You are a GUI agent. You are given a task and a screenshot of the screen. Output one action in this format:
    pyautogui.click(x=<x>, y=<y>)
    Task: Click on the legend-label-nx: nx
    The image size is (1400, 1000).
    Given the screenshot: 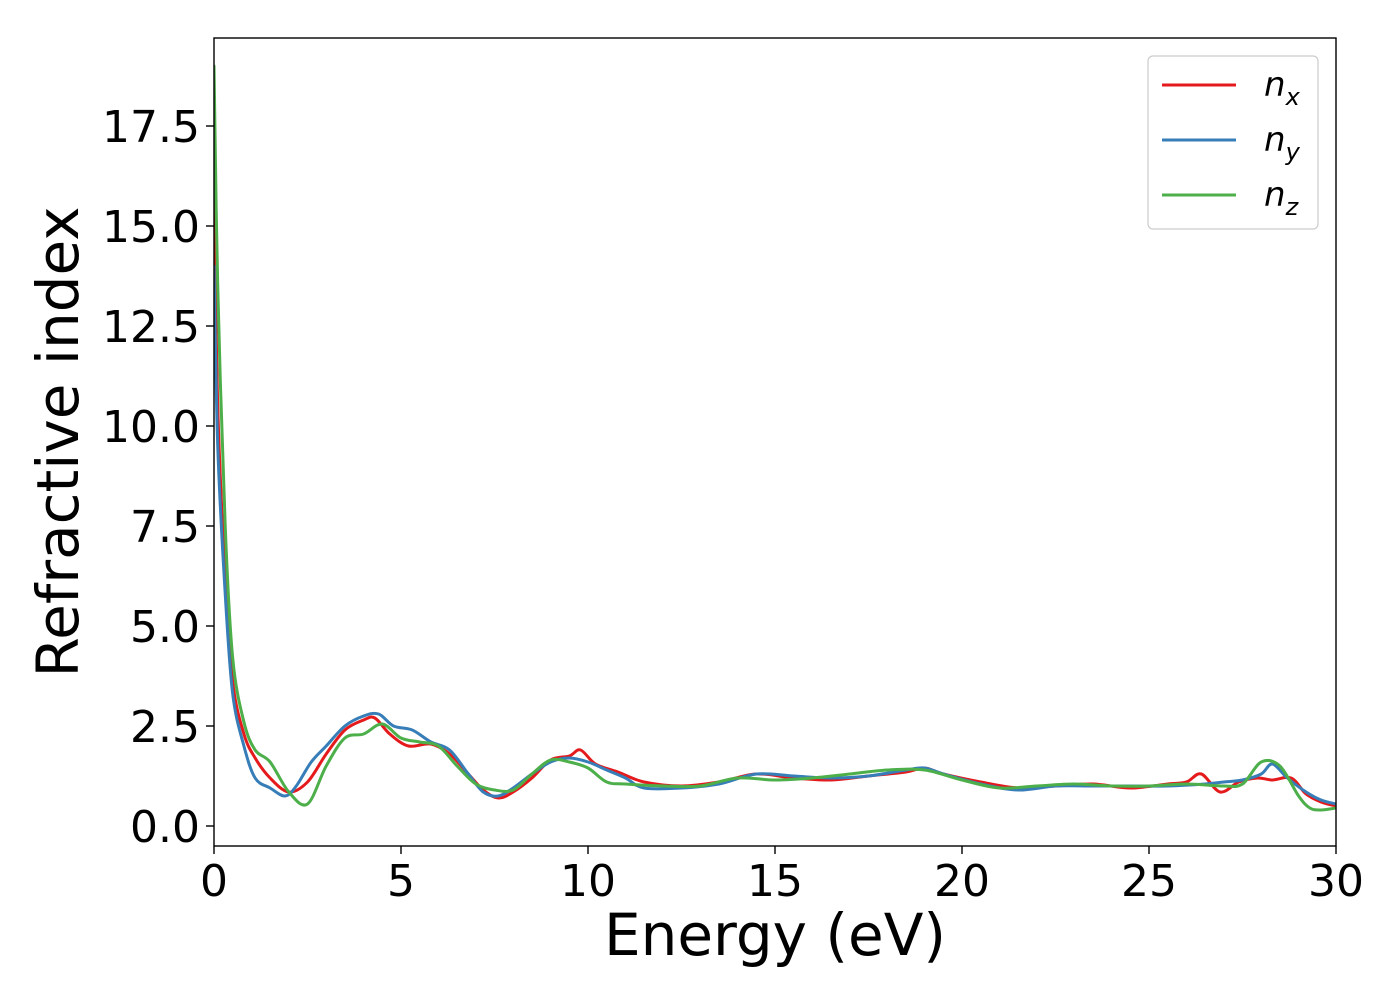 What is the action you would take?
    pyautogui.click(x=1282, y=88)
    